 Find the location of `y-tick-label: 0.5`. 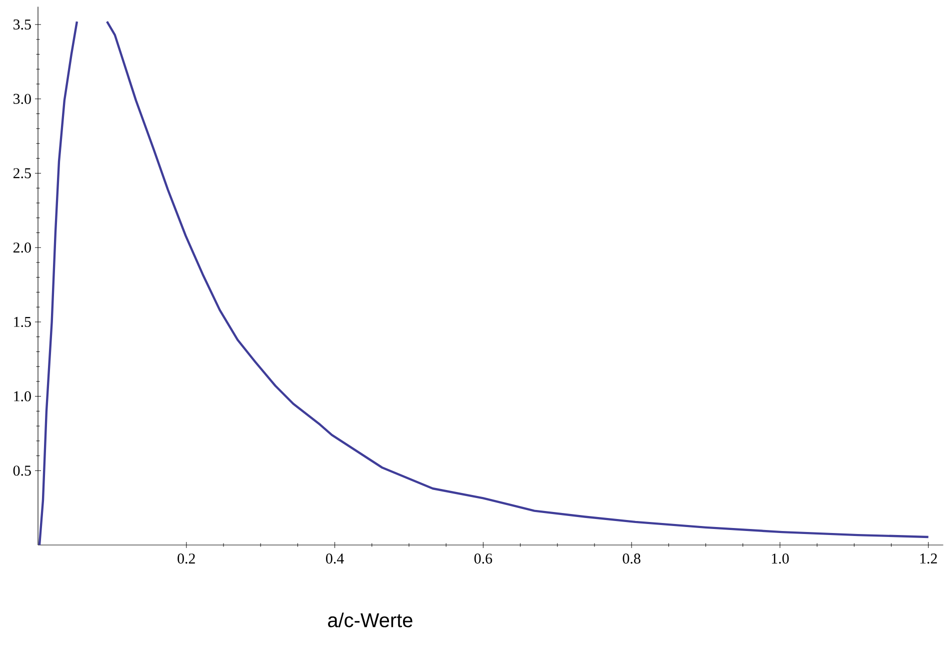

y-tick-label: 0.5 is located at coordinates (22, 471).